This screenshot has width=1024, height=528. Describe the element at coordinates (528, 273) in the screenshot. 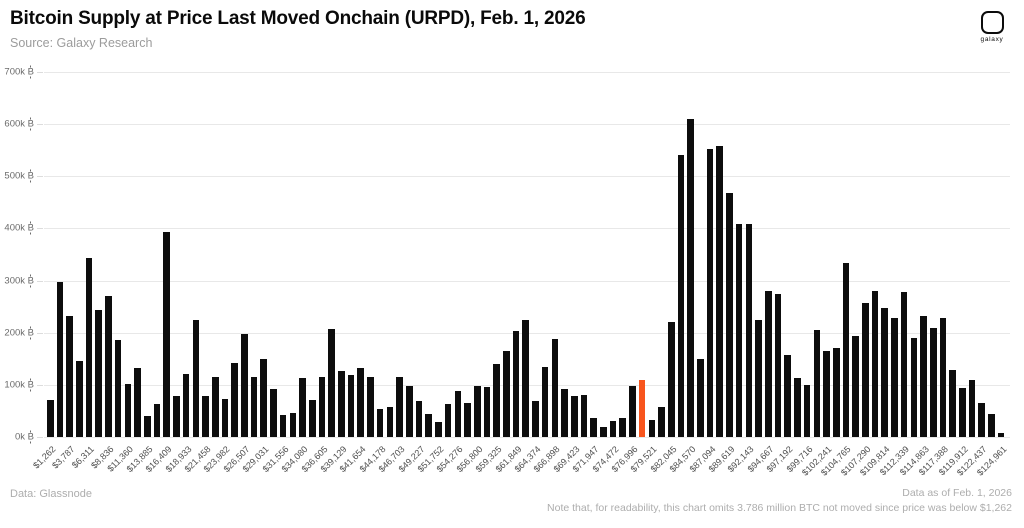

I see `bar-slot: $64,374` at that location.